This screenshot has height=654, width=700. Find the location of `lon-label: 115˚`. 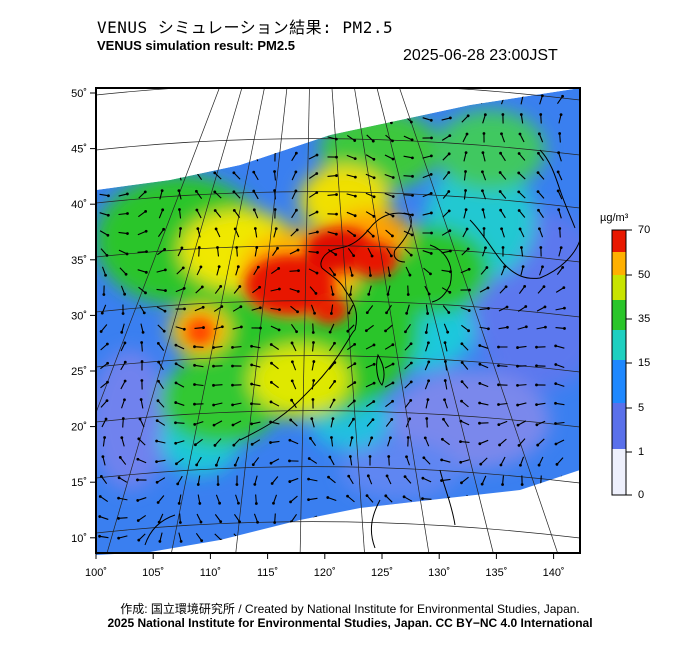

lon-label: 115˚ is located at coordinates (267, 573).